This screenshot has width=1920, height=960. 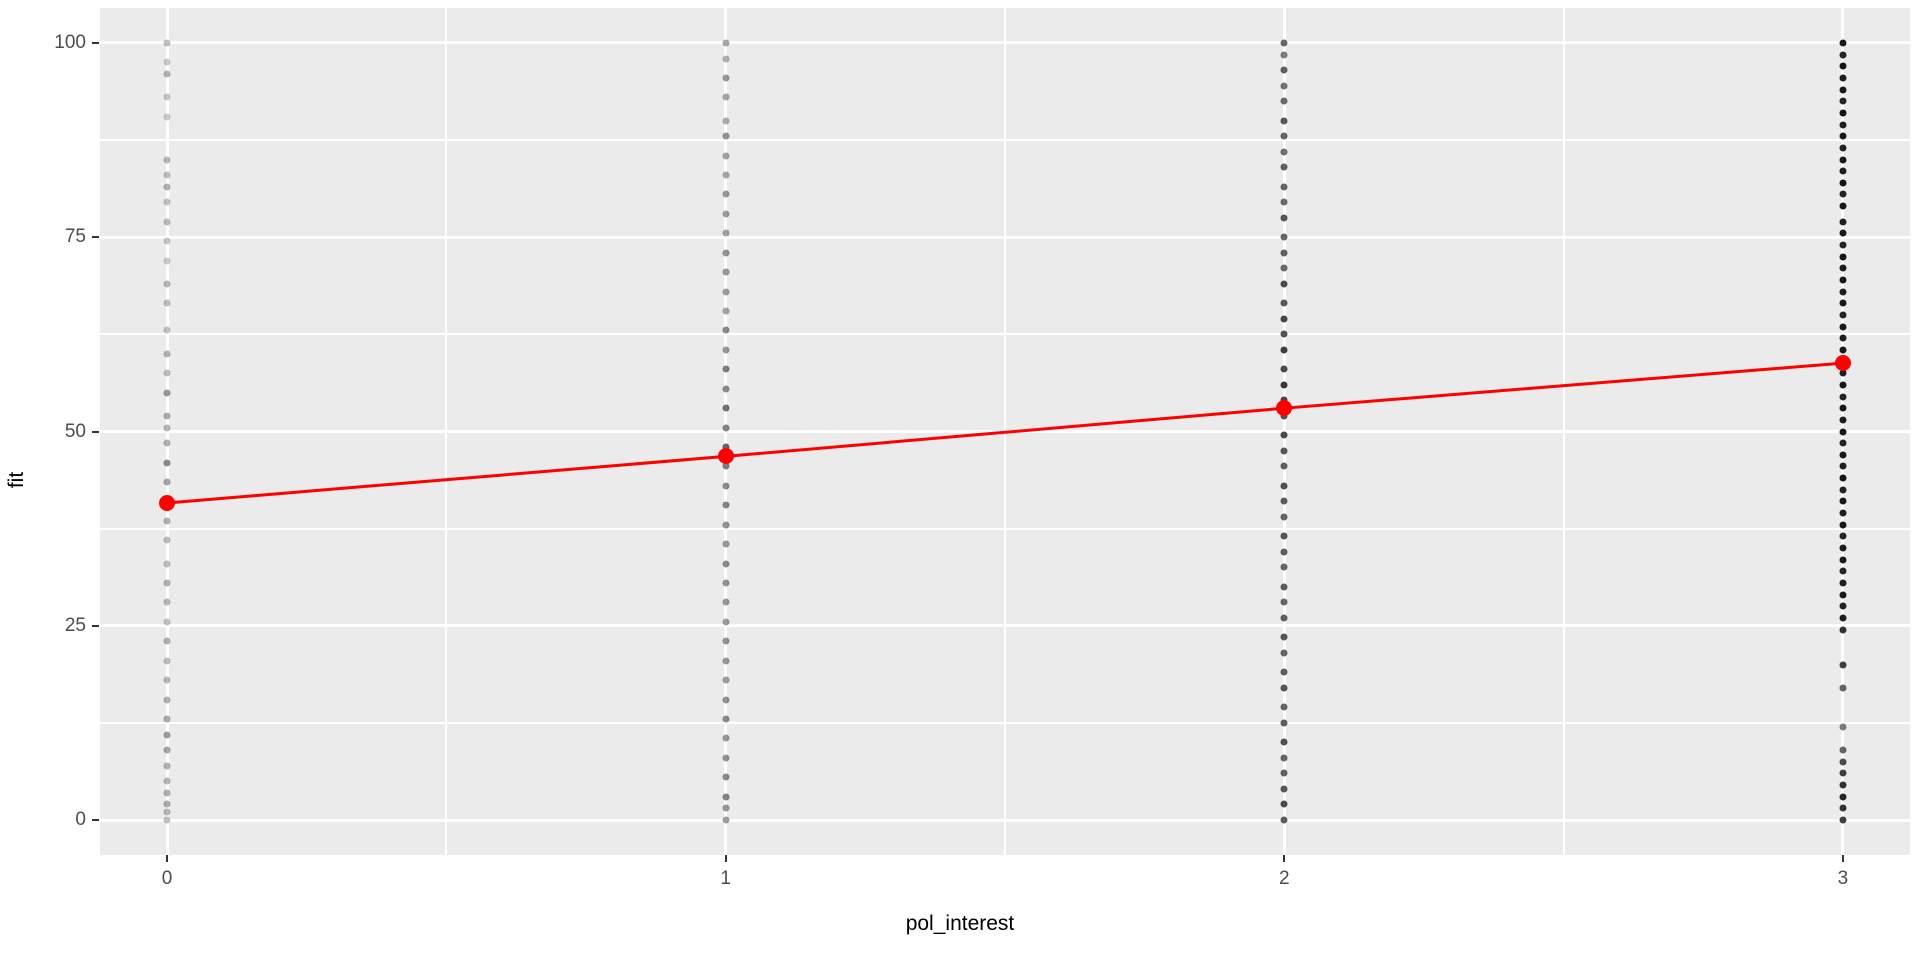 I want to click on x-axis-tick-label: 2, so click(x=1284, y=878).